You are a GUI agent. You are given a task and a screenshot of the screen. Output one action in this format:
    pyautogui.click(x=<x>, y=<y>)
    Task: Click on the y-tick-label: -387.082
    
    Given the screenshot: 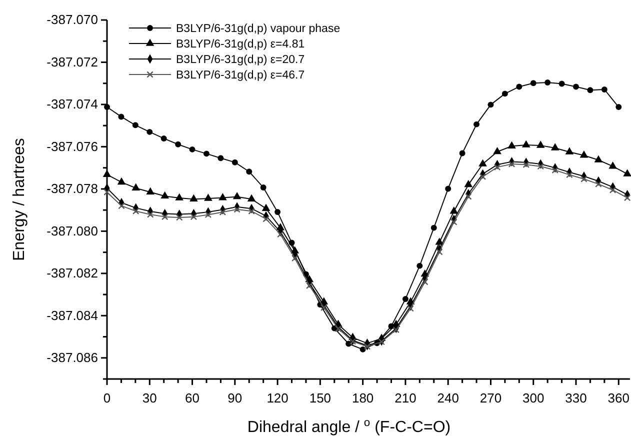 What is the action you would take?
    pyautogui.click(x=72, y=273)
    